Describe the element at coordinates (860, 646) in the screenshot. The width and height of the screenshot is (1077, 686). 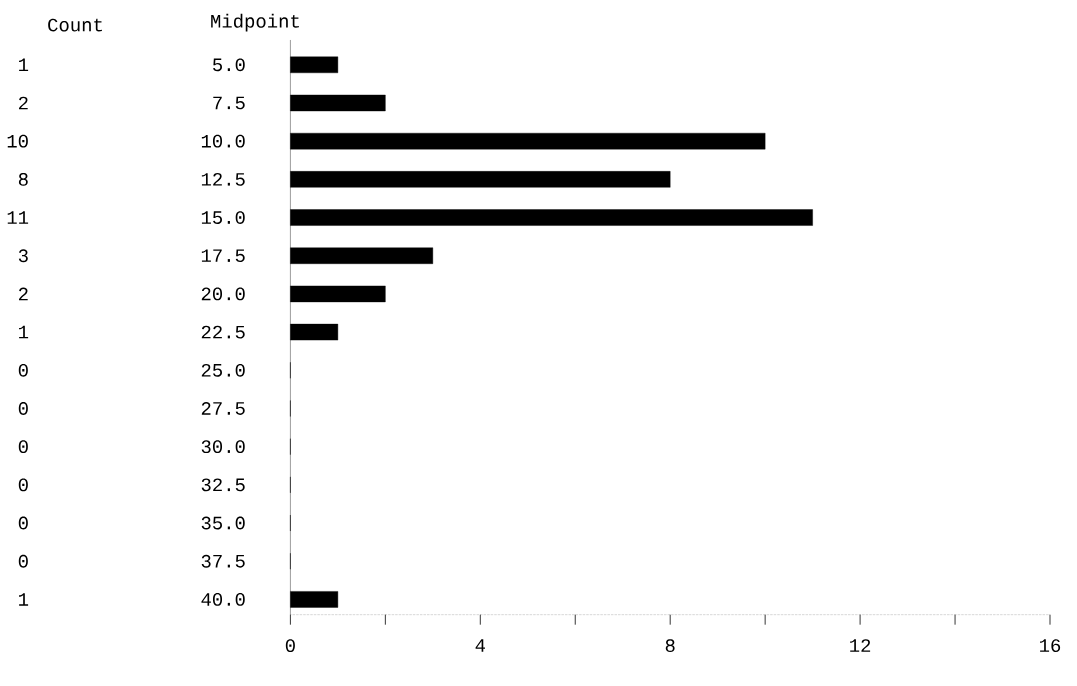
I see `x-tick-label: 12` at that location.